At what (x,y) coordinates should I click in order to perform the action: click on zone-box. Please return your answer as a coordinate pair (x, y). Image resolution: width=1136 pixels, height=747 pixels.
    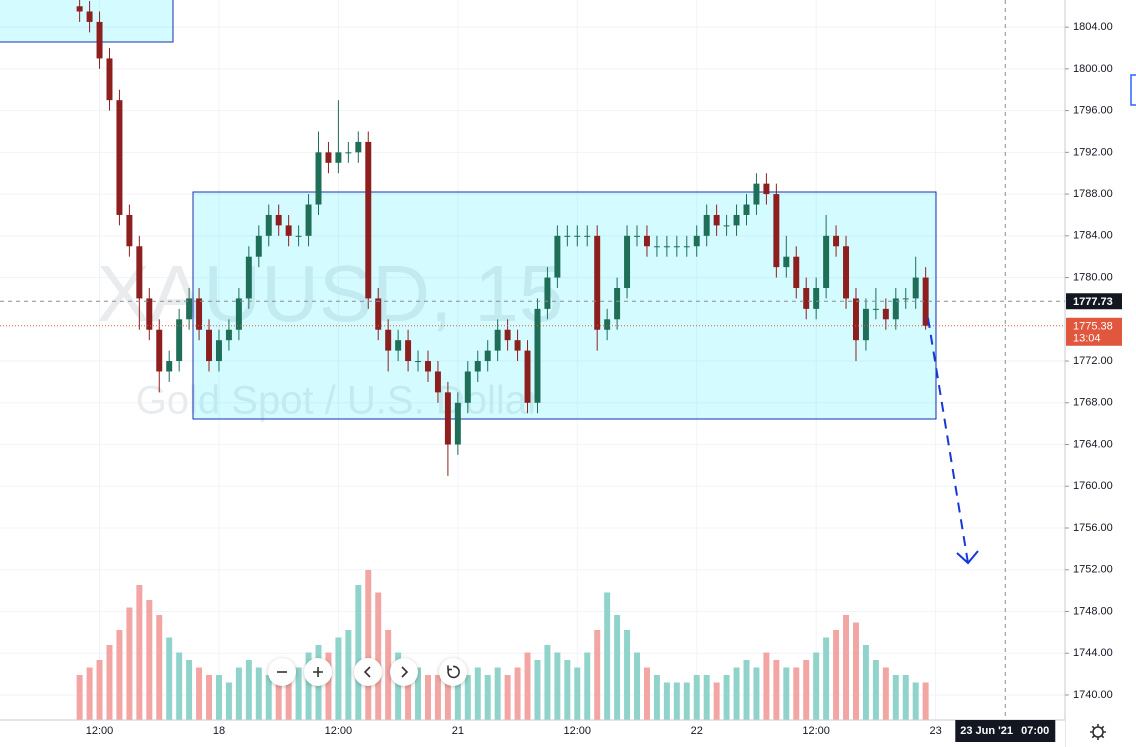
    Looking at the image, I should click on (87, 21).